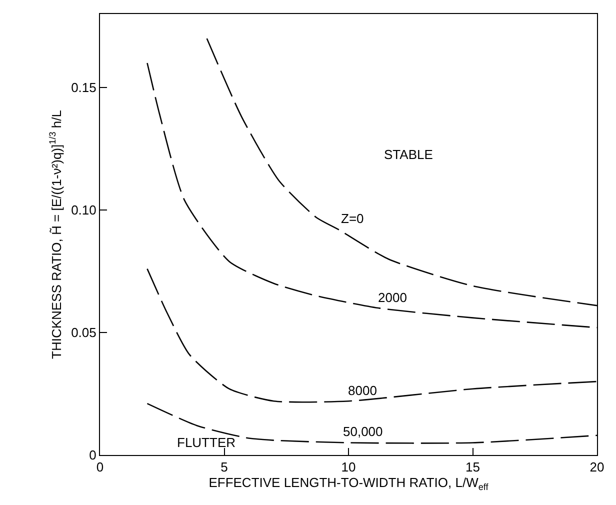  Describe the element at coordinates (392, 297) in the screenshot. I see `series-label: 2000` at that location.